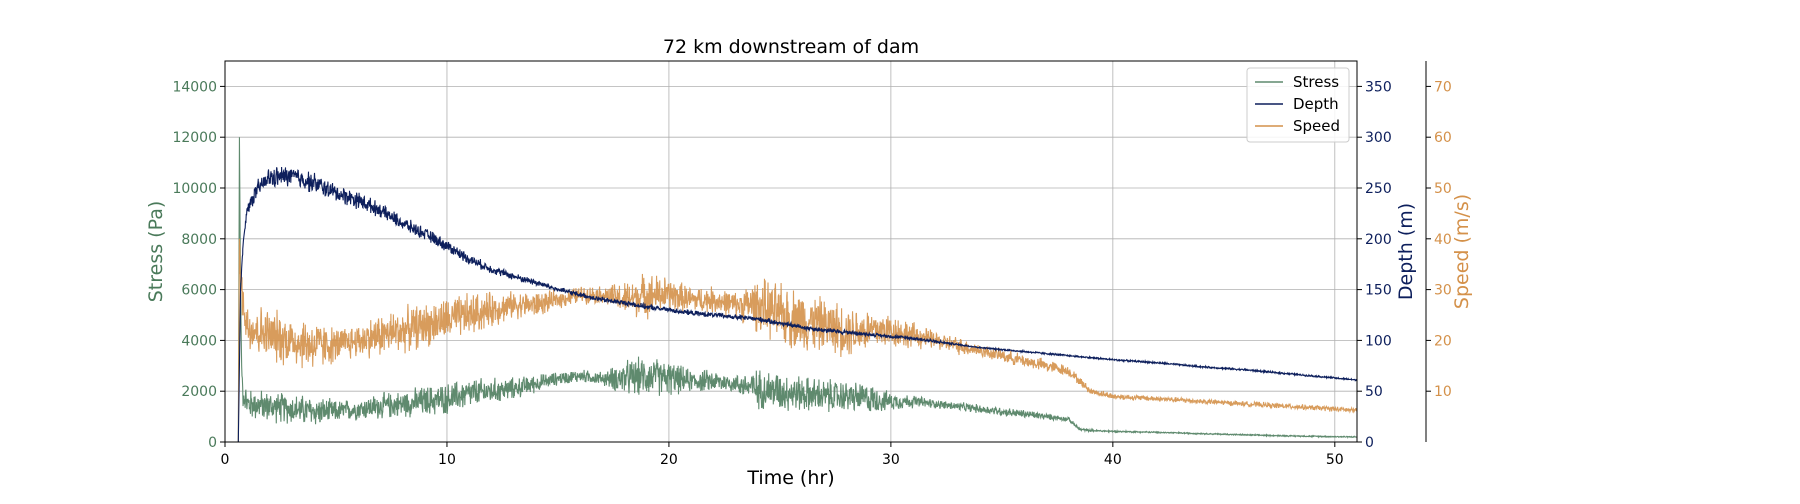  What do you see at coordinates (1406, 251) in the screenshot?
I see `depth-axis-title: Depth (m)` at bounding box center [1406, 251].